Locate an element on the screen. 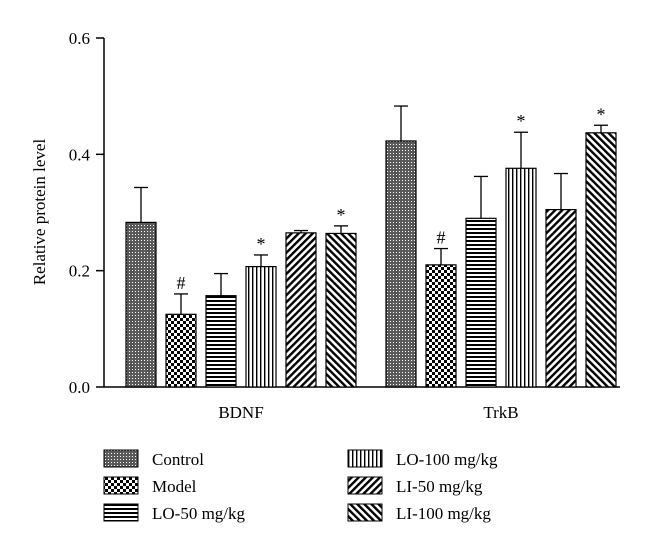 This screenshot has height=557, width=660. legend-label: Model is located at coordinates (174, 486).